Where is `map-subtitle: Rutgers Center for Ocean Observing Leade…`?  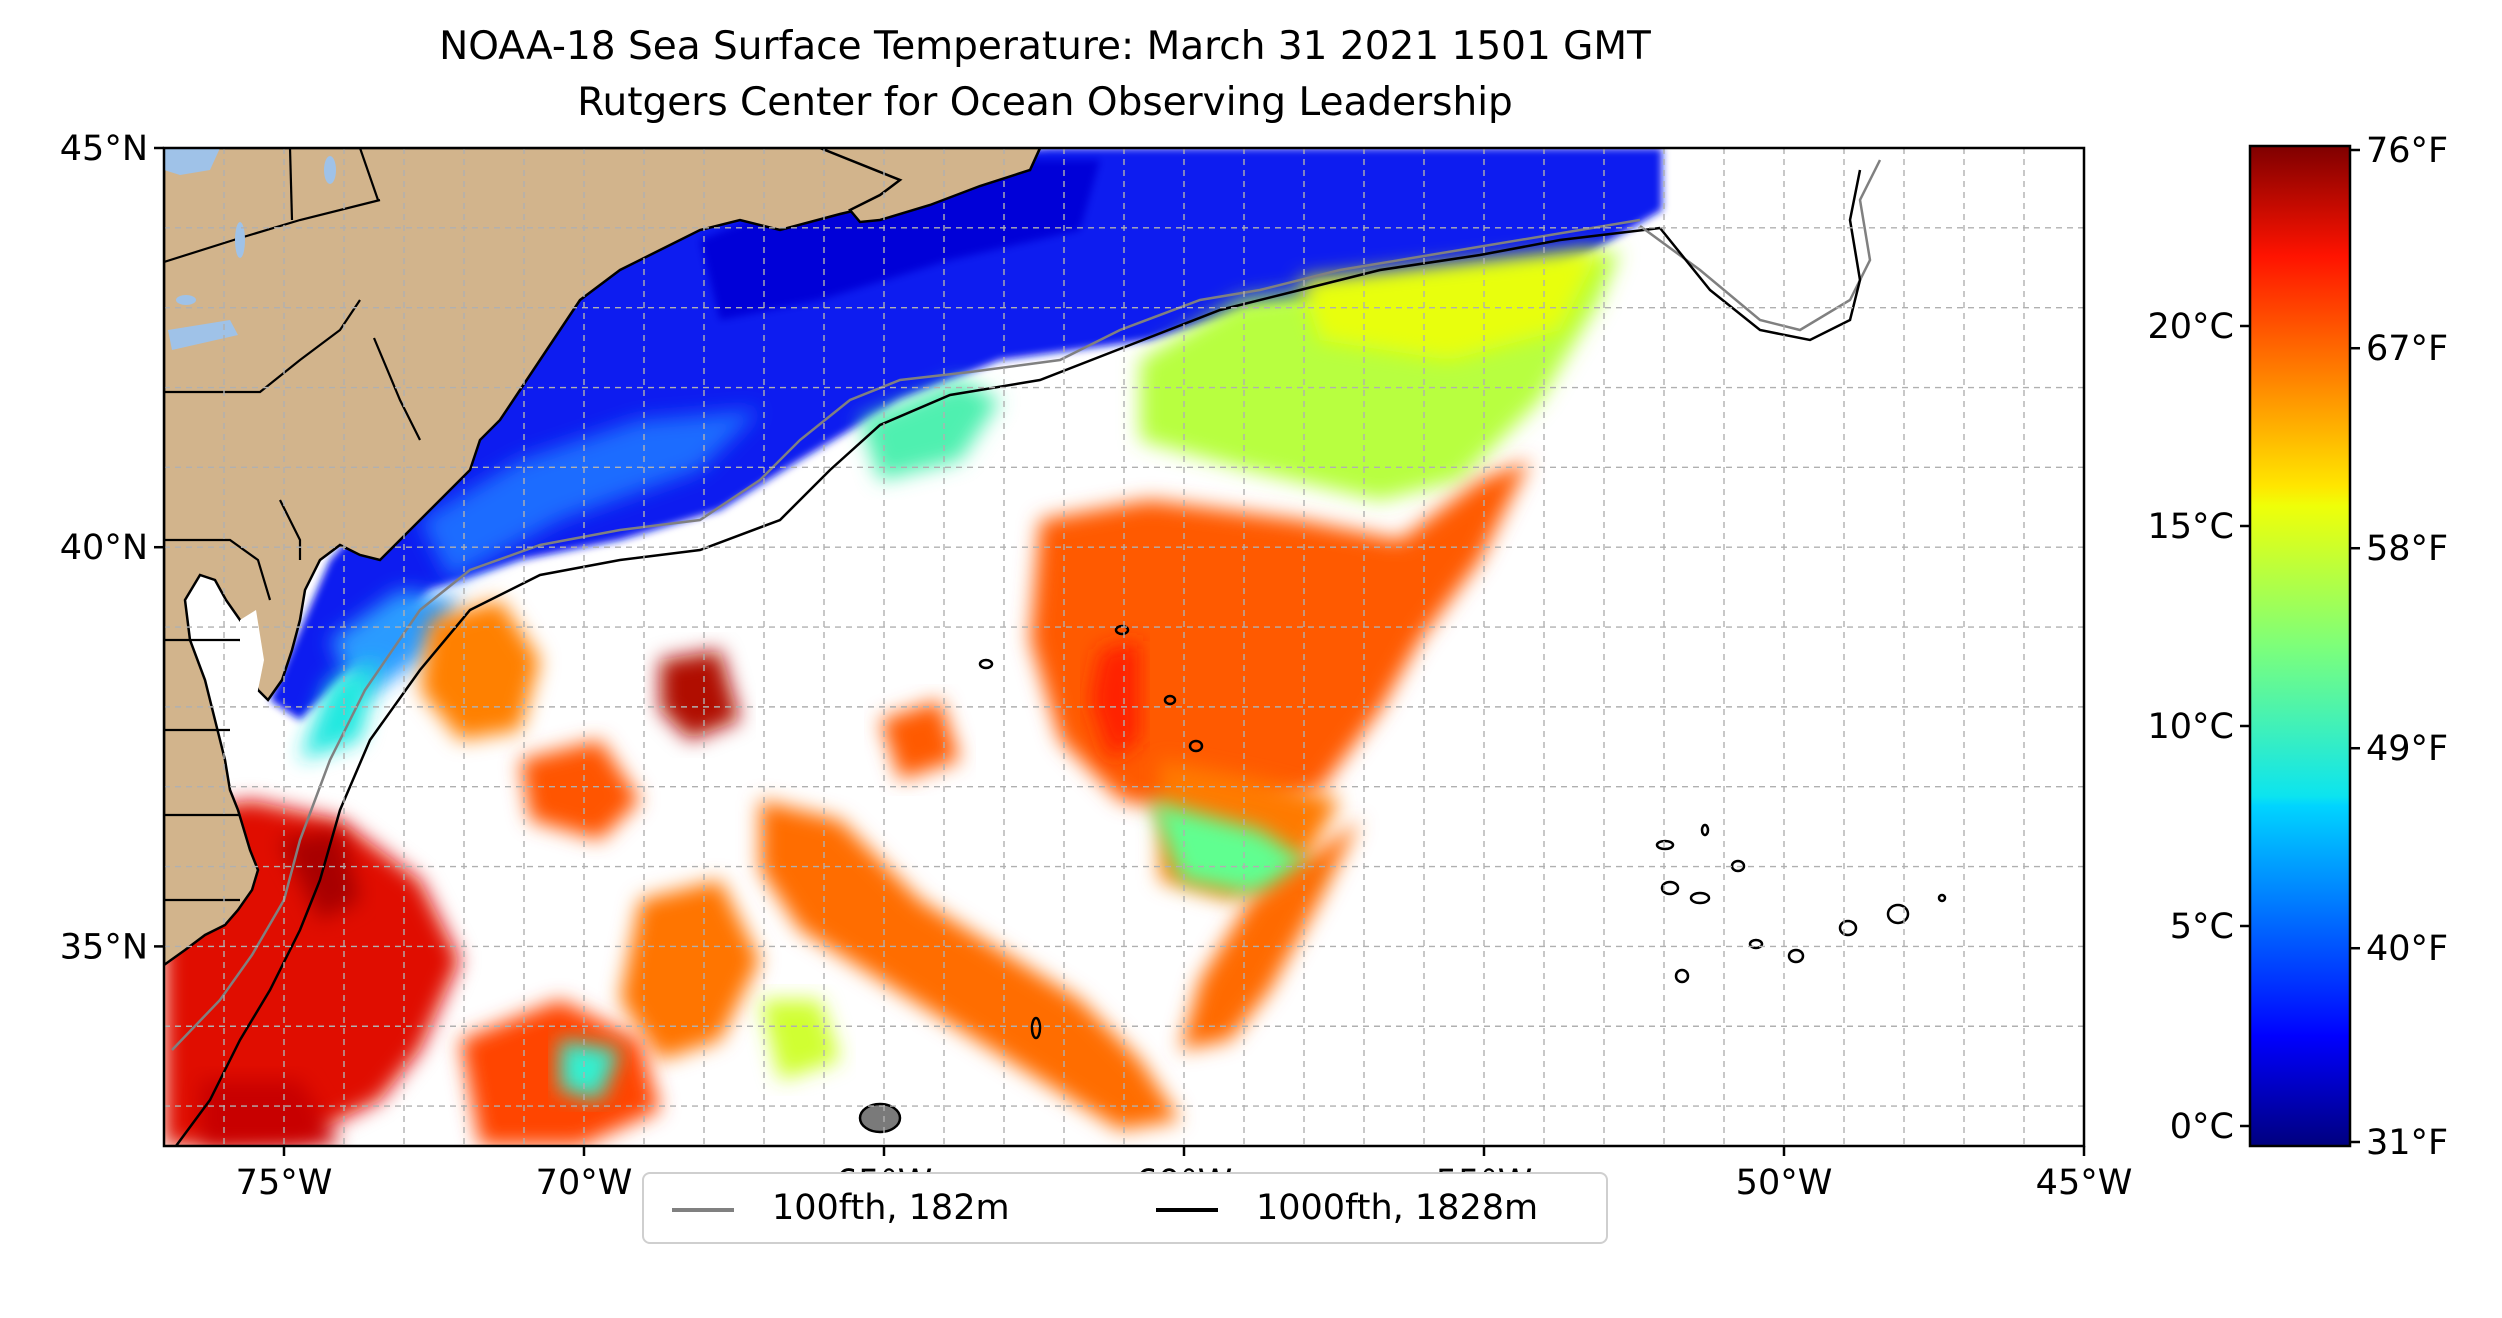 map-subtitle: Rutgers Center for Ocean Observing Leade… is located at coordinates (1045, 102).